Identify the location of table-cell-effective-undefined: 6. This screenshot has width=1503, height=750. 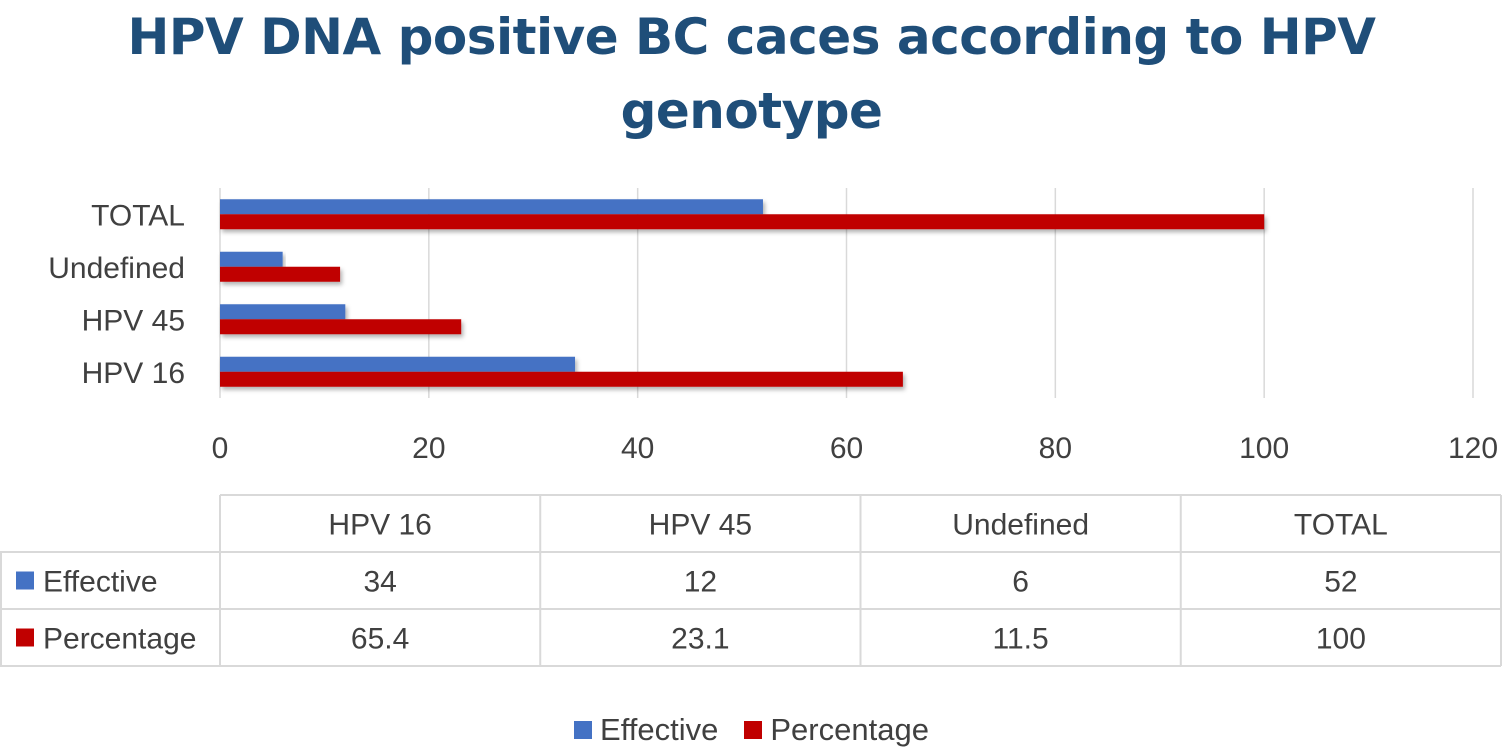
(1020, 582).